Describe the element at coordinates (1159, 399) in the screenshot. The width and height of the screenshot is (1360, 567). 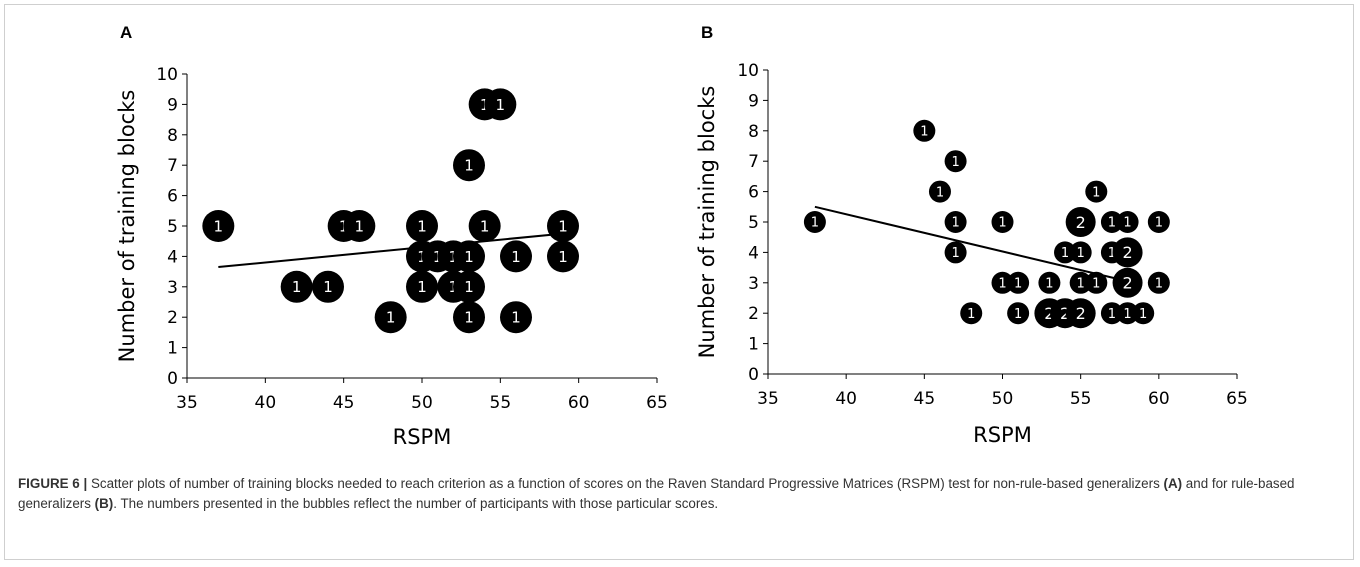
I see `x-tick-label: 60` at that location.